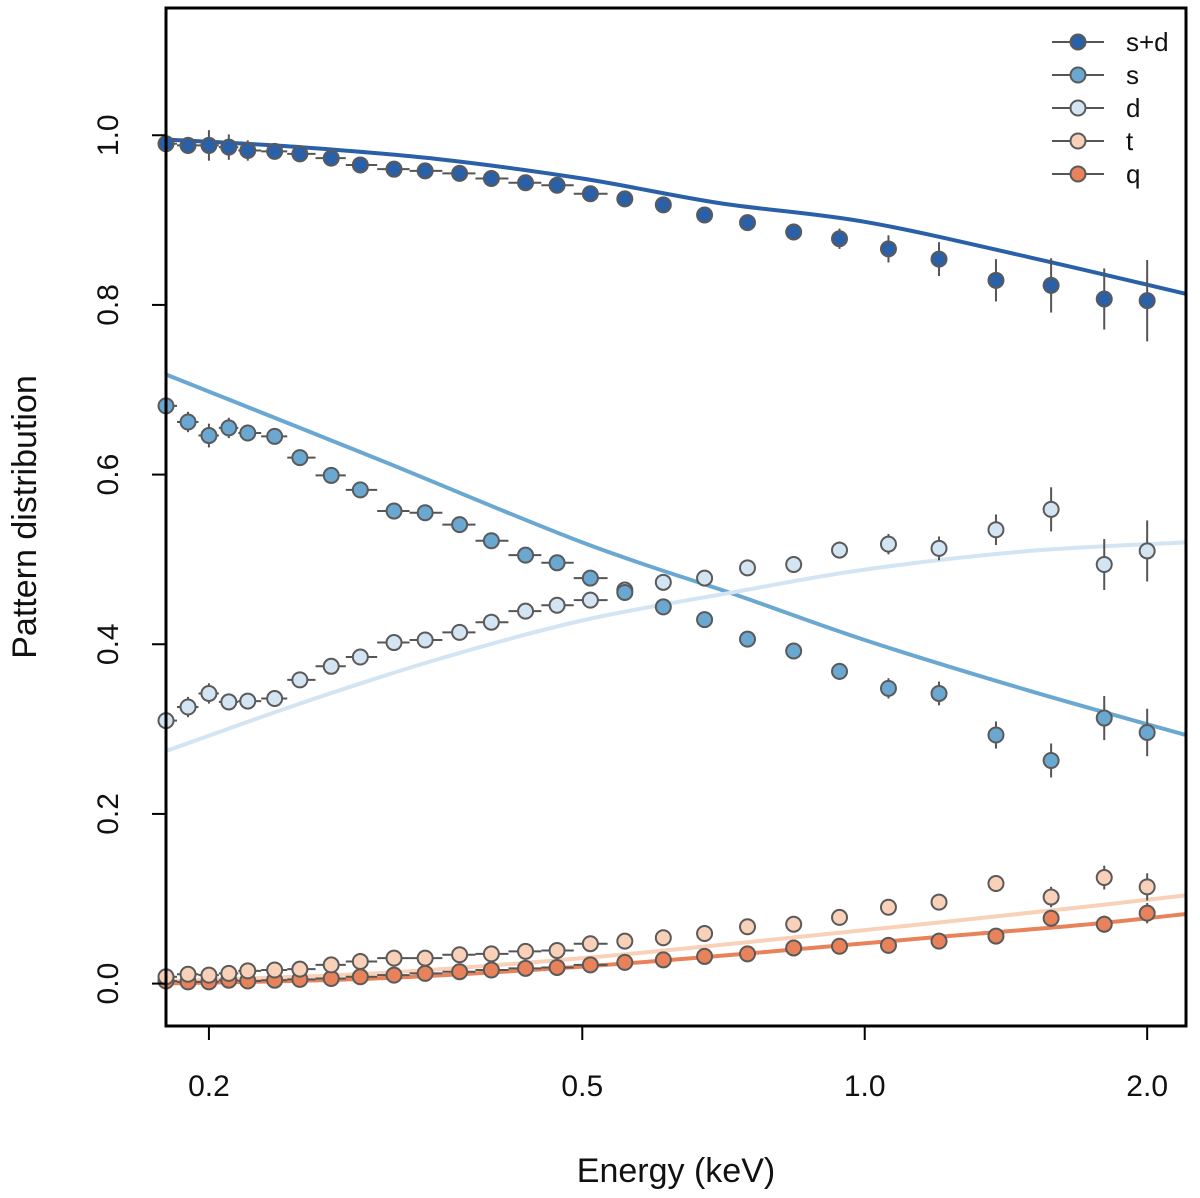  Describe the element at coordinates (108, 305) in the screenshot. I see `y-tick-label: 0.8` at that location.